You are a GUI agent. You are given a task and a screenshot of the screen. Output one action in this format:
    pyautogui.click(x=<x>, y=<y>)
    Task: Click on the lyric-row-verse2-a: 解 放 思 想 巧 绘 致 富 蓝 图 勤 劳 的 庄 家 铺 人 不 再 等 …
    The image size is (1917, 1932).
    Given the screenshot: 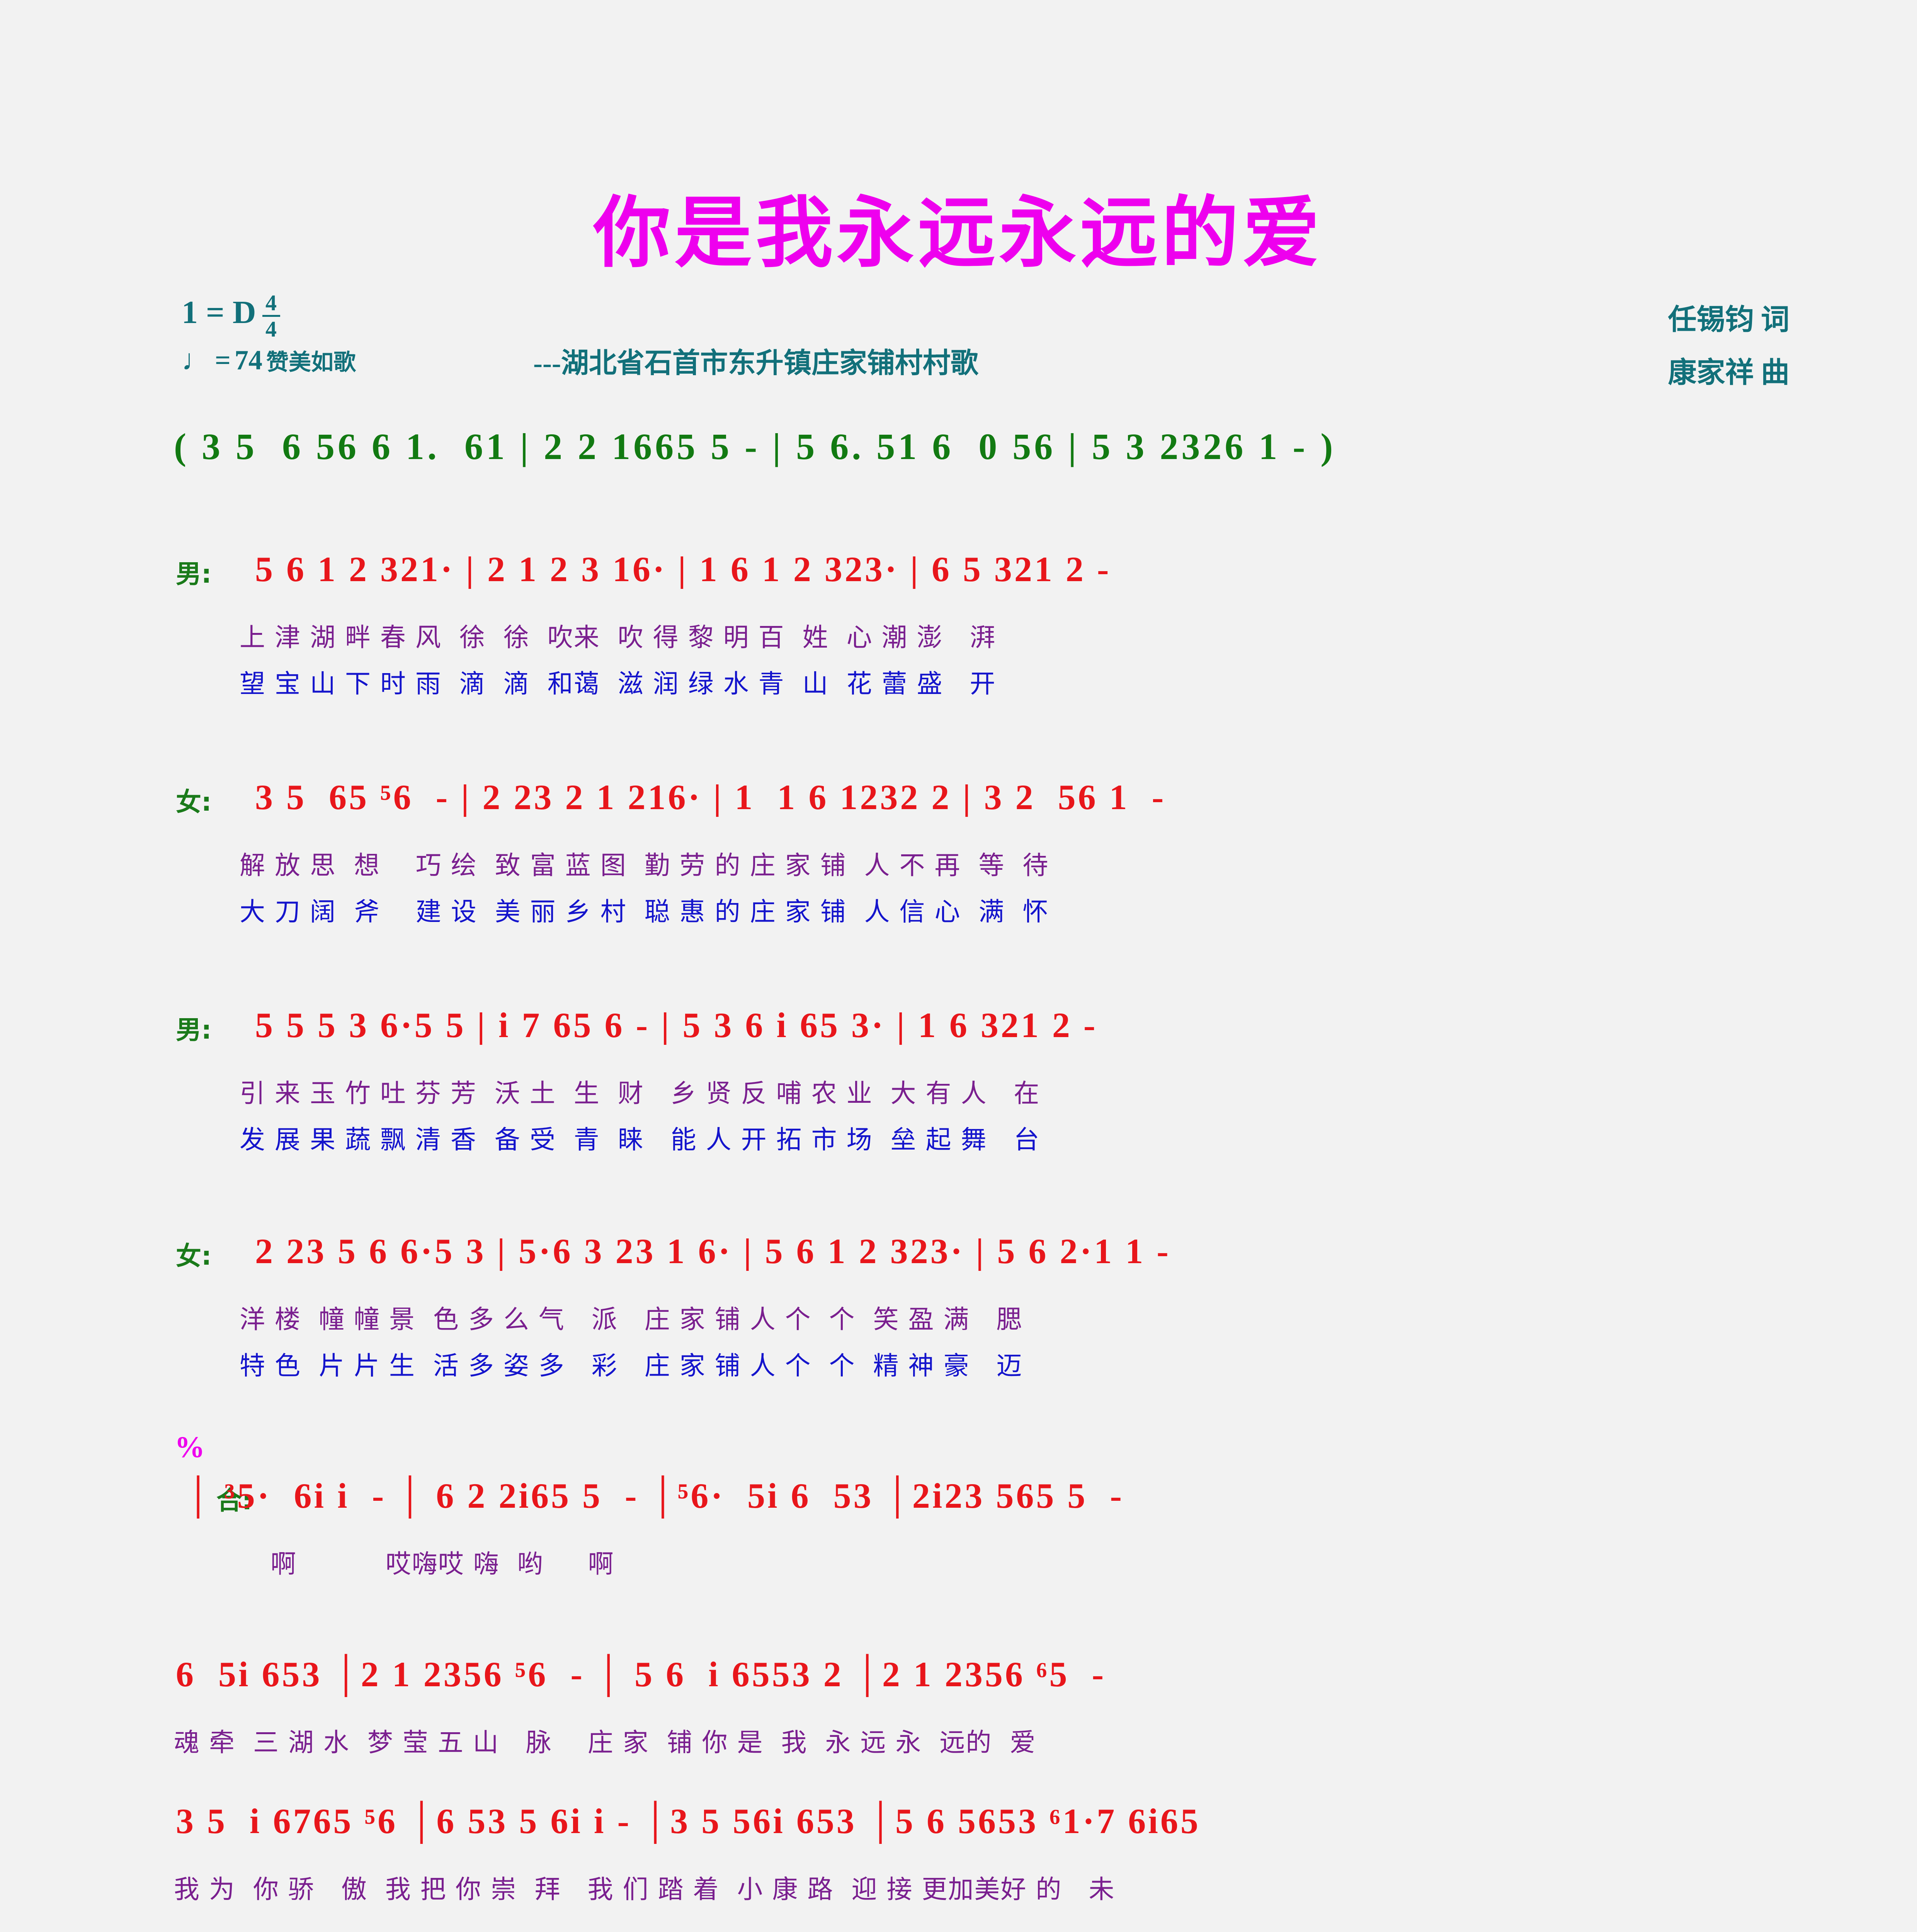 What is the action you would take?
    pyautogui.click(x=644, y=865)
    